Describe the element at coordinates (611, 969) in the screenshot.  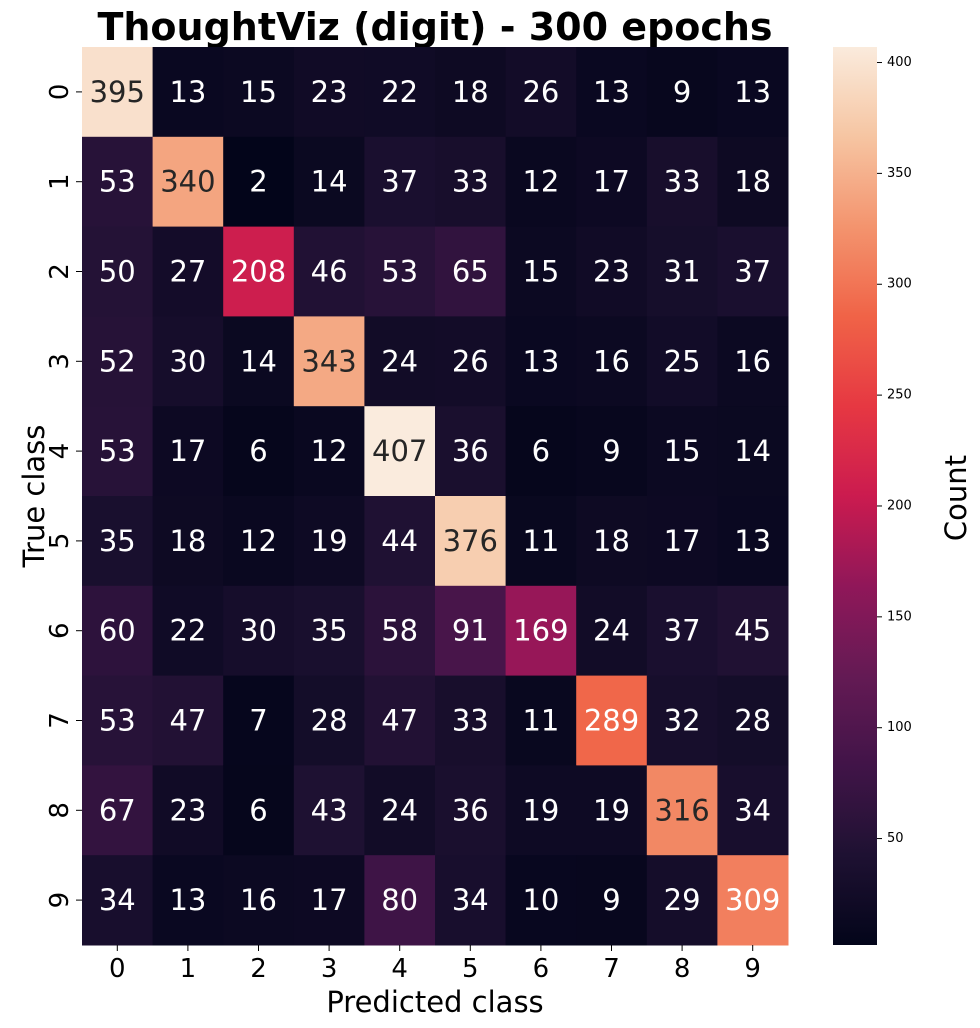
I see `x-tick-label: 7` at that location.